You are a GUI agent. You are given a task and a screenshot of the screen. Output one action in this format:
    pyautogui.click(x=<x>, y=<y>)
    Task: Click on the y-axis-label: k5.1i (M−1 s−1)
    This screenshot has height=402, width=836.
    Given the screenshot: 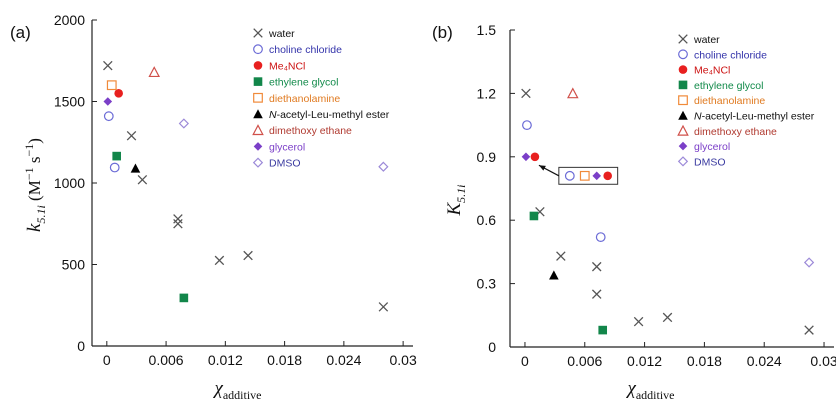 What is the action you would take?
    pyautogui.click(x=35, y=185)
    